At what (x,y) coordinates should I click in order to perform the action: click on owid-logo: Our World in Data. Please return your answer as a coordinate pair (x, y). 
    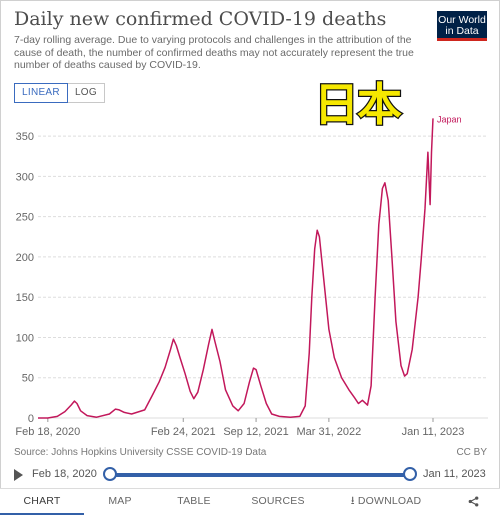
    Looking at the image, I should click on (462, 26).